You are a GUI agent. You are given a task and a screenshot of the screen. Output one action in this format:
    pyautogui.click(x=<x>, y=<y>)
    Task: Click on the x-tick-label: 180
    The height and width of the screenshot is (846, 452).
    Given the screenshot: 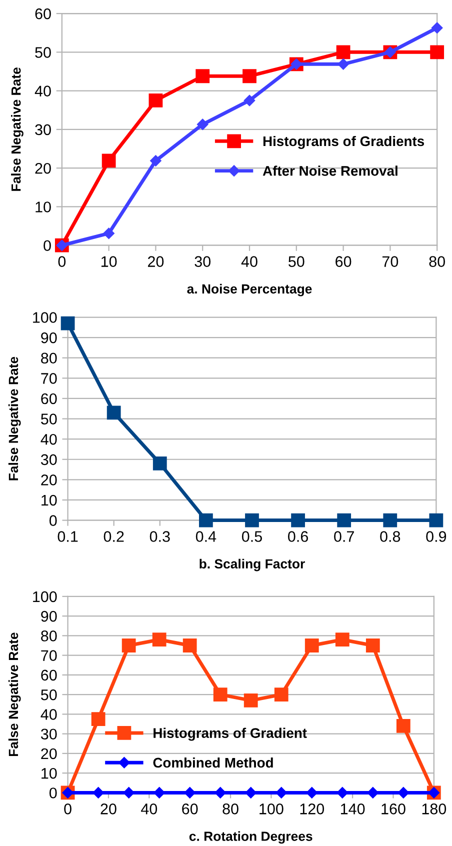 What is the action you would take?
    pyautogui.click(x=434, y=809)
    